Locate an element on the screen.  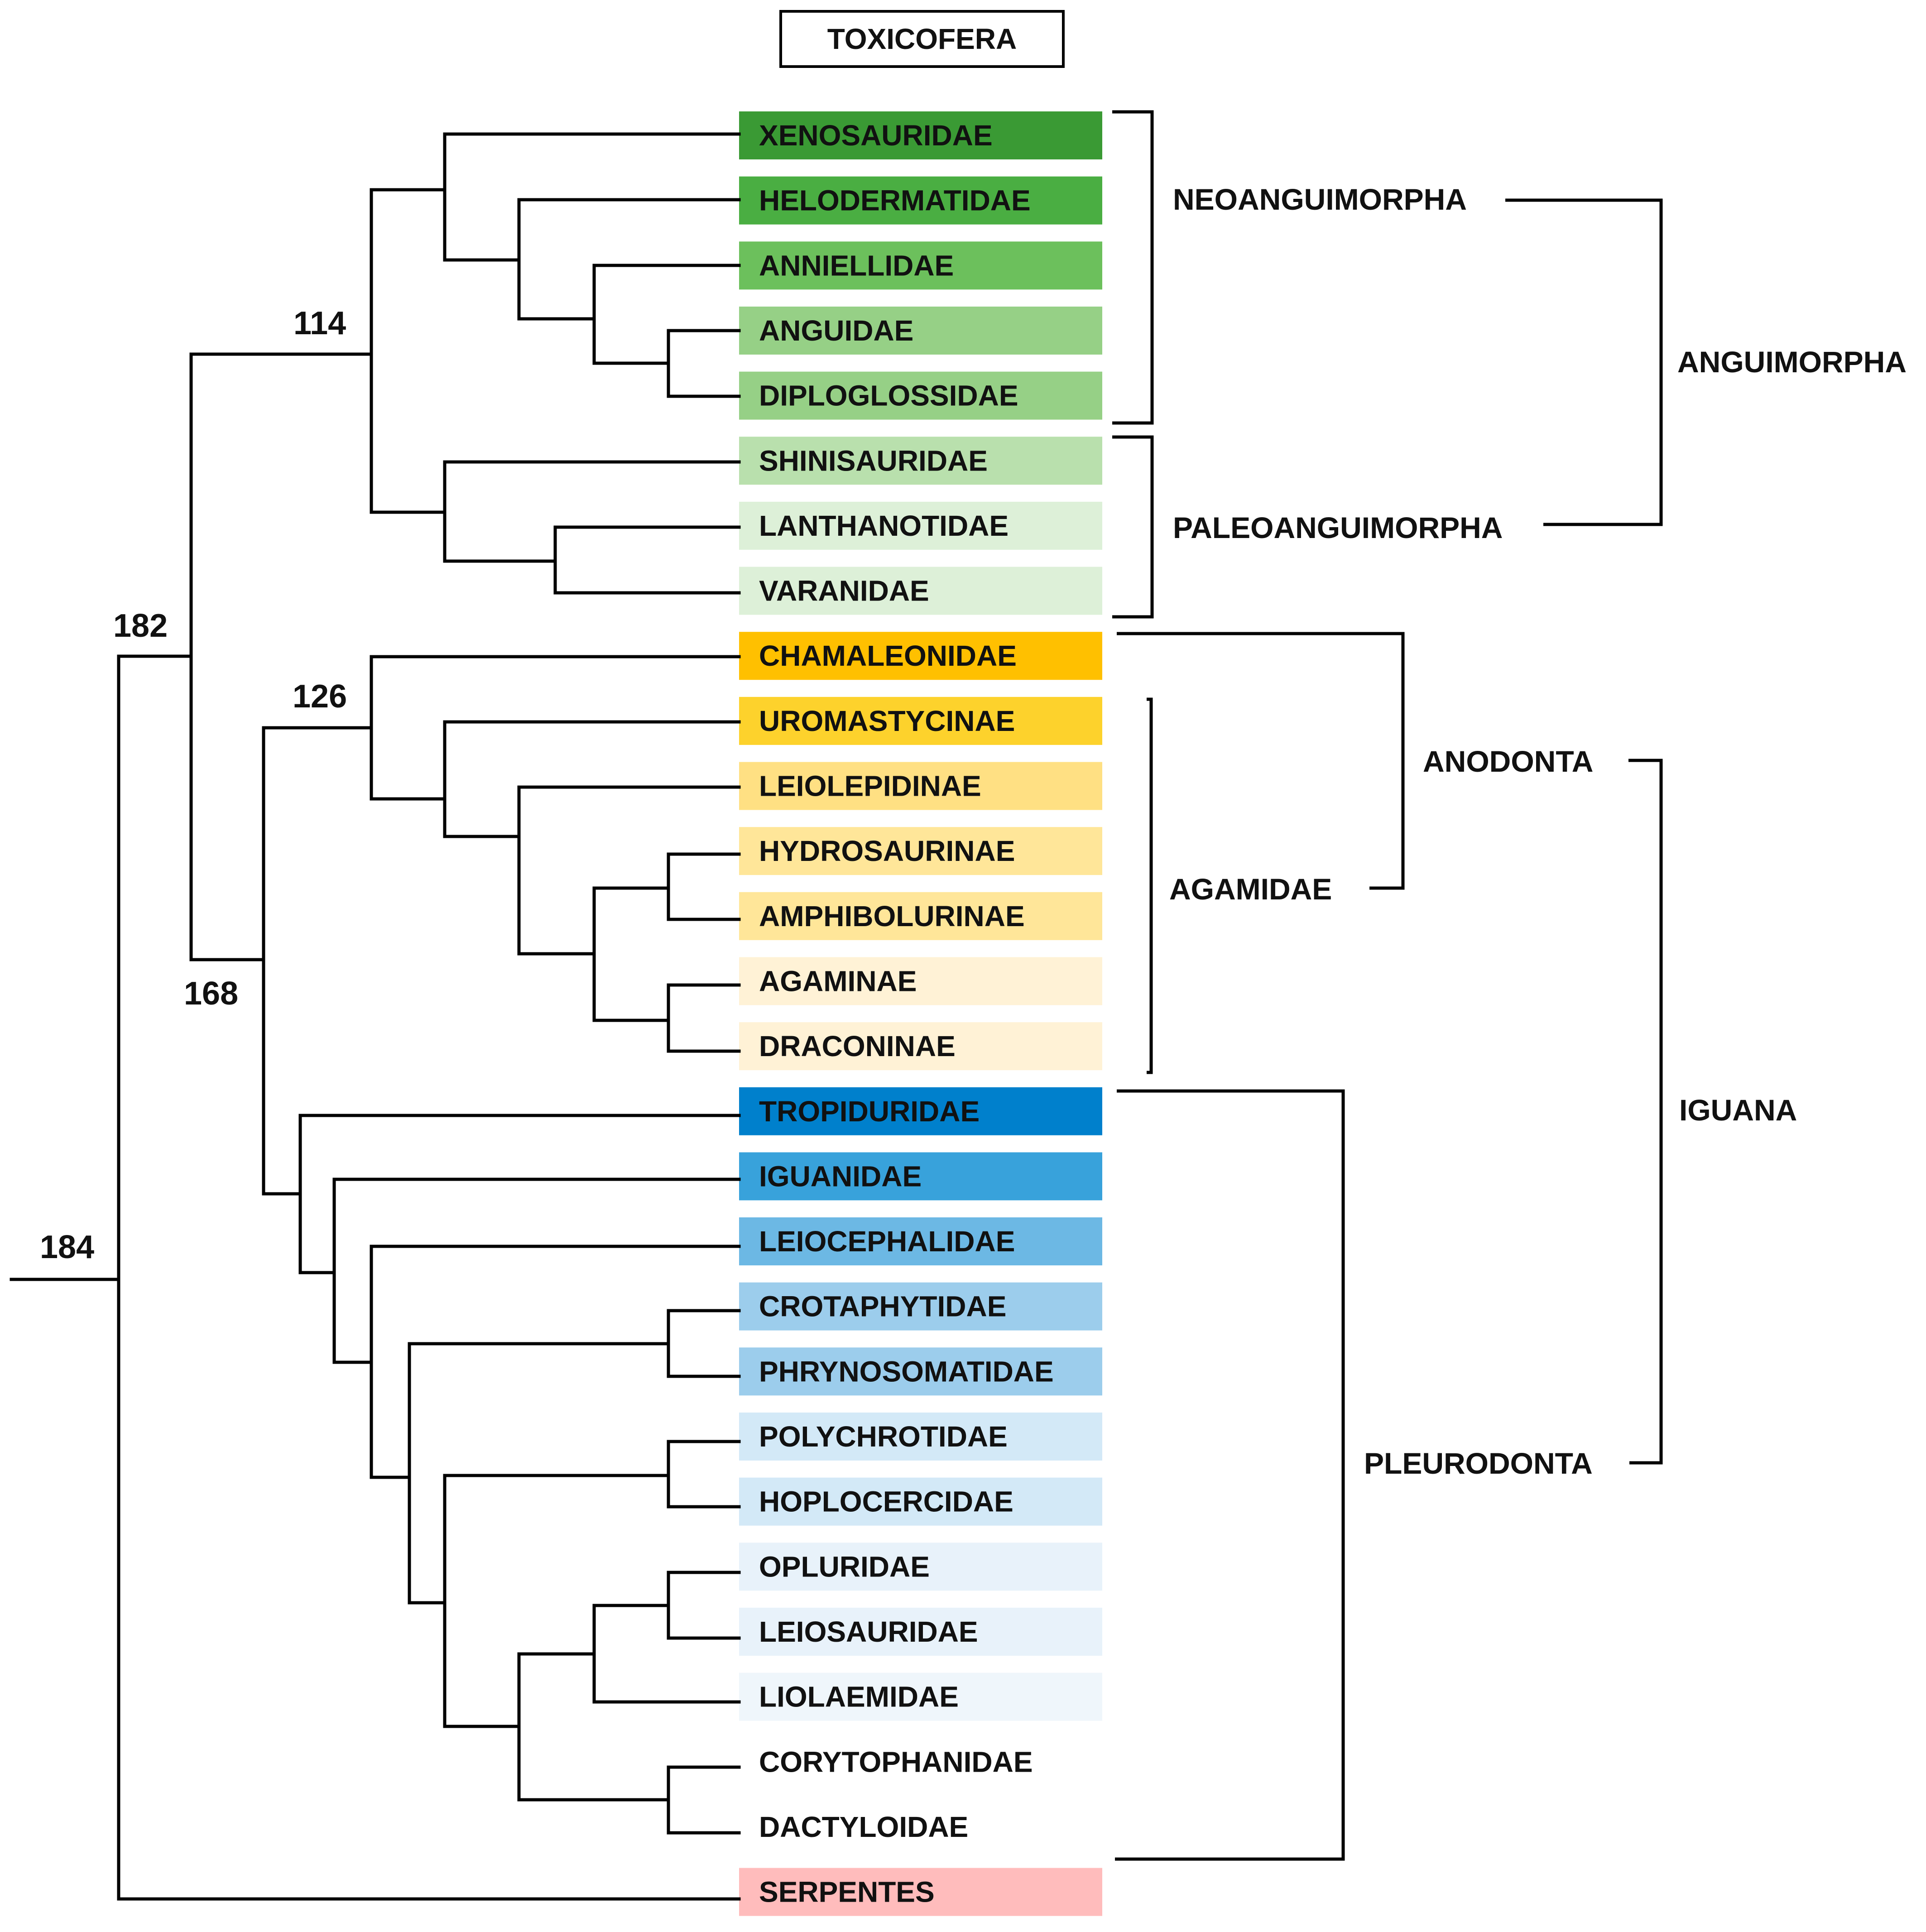
taxon-amphibolurinae: AMPHIBOLURINAE is located at coordinates (921, 916).